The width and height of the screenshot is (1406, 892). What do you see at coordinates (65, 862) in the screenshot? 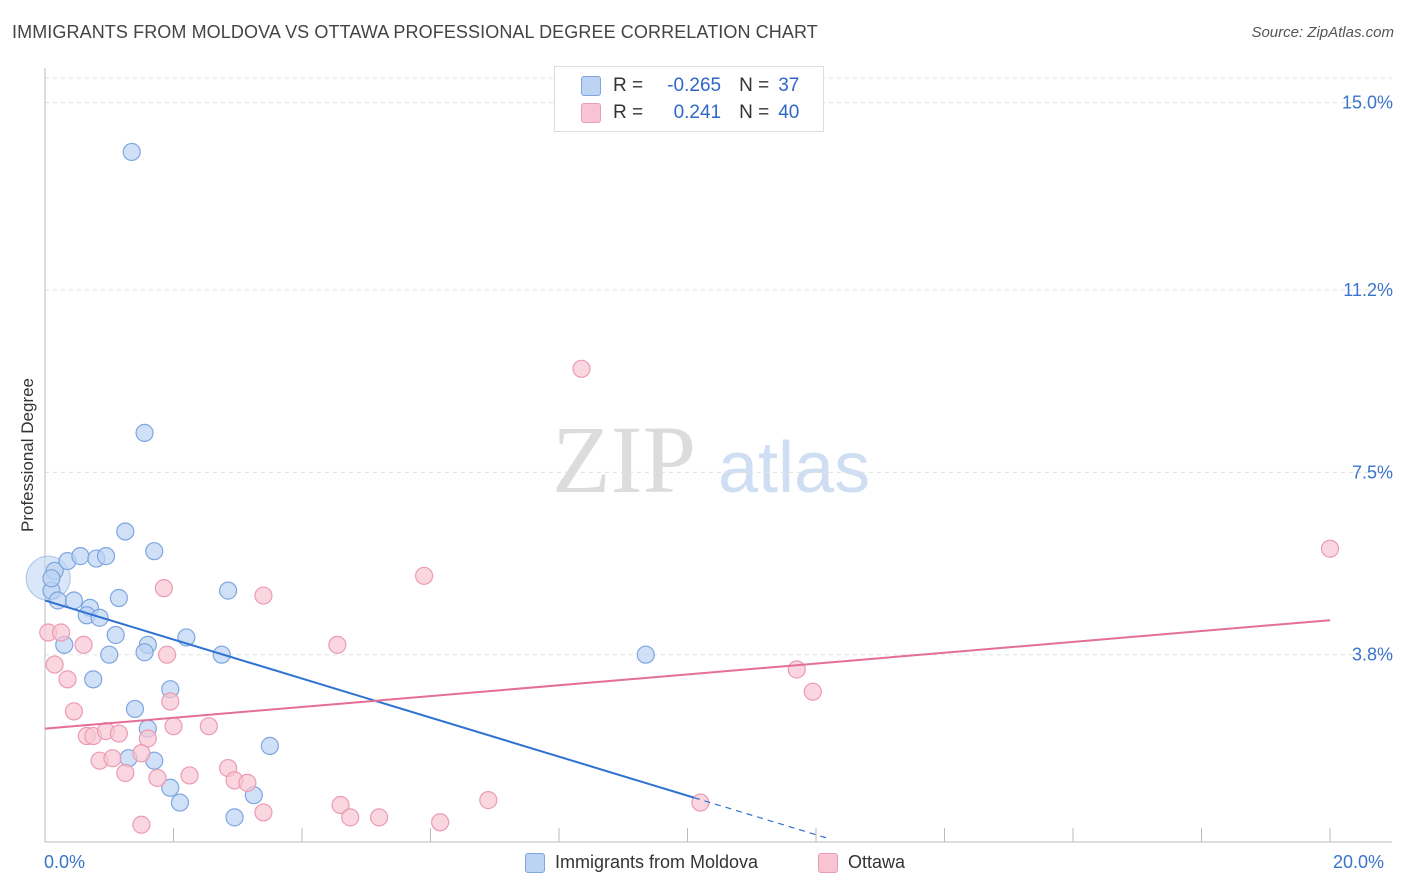
I see `x-tick-label-min: 0.0%` at bounding box center [65, 862].